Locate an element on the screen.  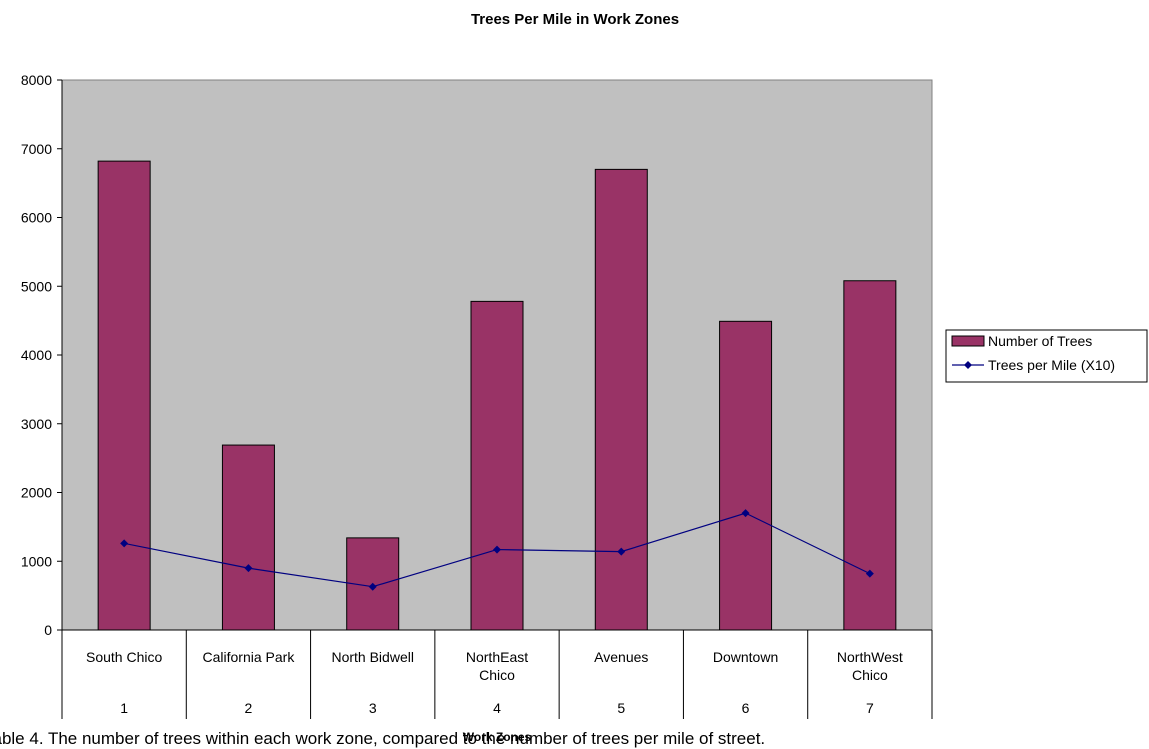
x-zone-label: 7 is located at coordinates (870, 708).